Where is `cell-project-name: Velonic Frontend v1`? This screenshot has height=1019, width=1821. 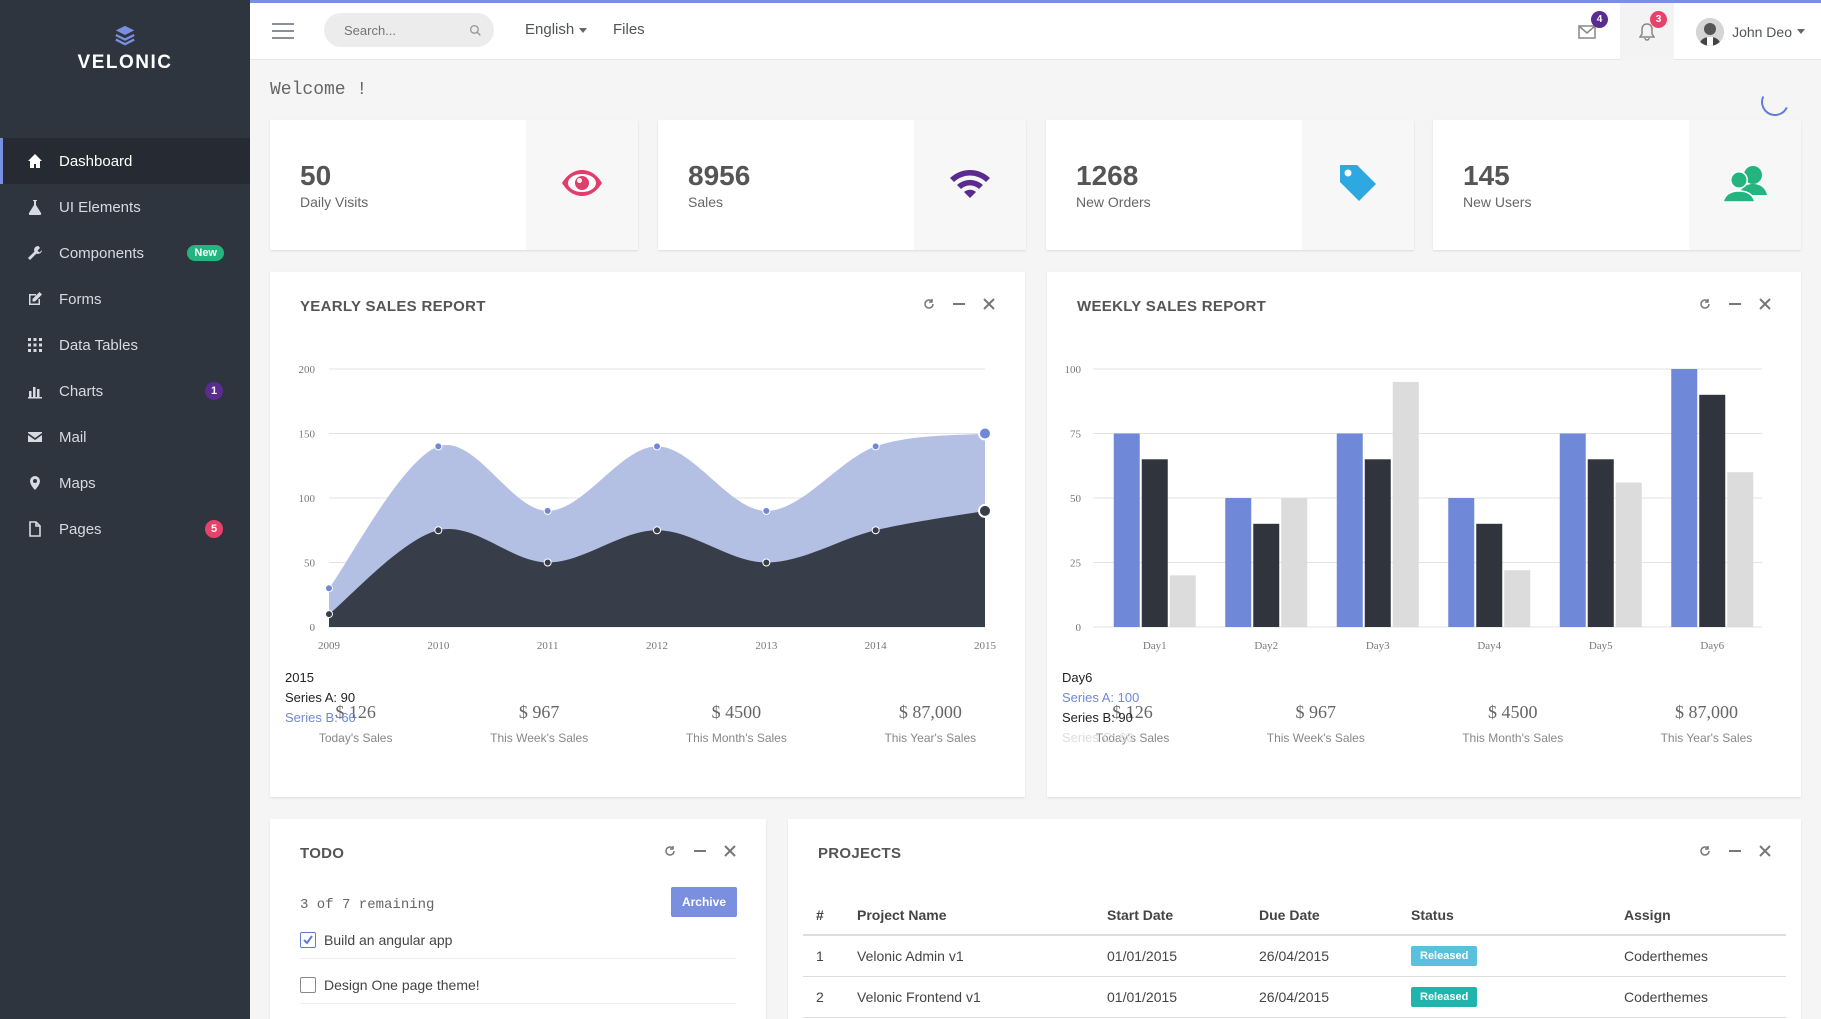 cell-project-name: Velonic Frontend v1 is located at coordinates (969, 997).